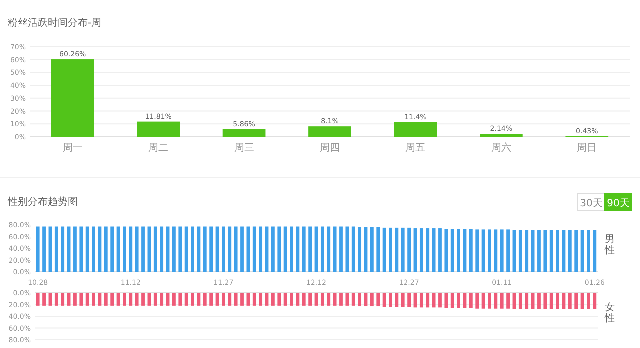 The height and width of the screenshot is (348, 640). Describe the element at coordinates (618, 204) in the screenshot. I see `text: 90天` at that location.